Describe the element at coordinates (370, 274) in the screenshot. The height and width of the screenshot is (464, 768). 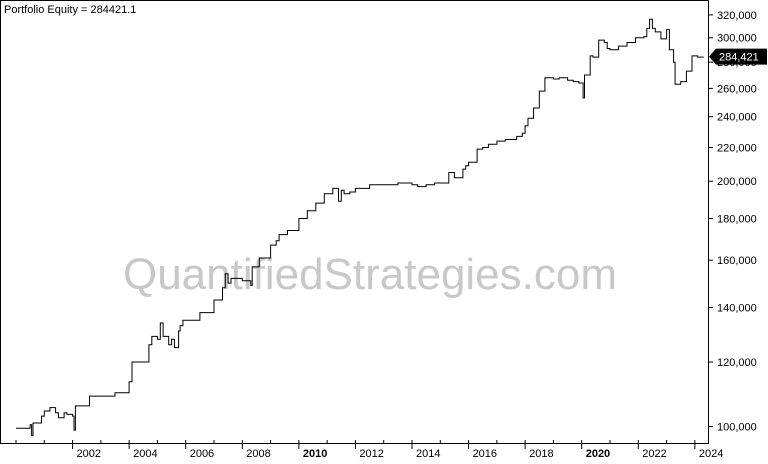
I see `watermark-text: QuantifiedStrategies.com` at that location.